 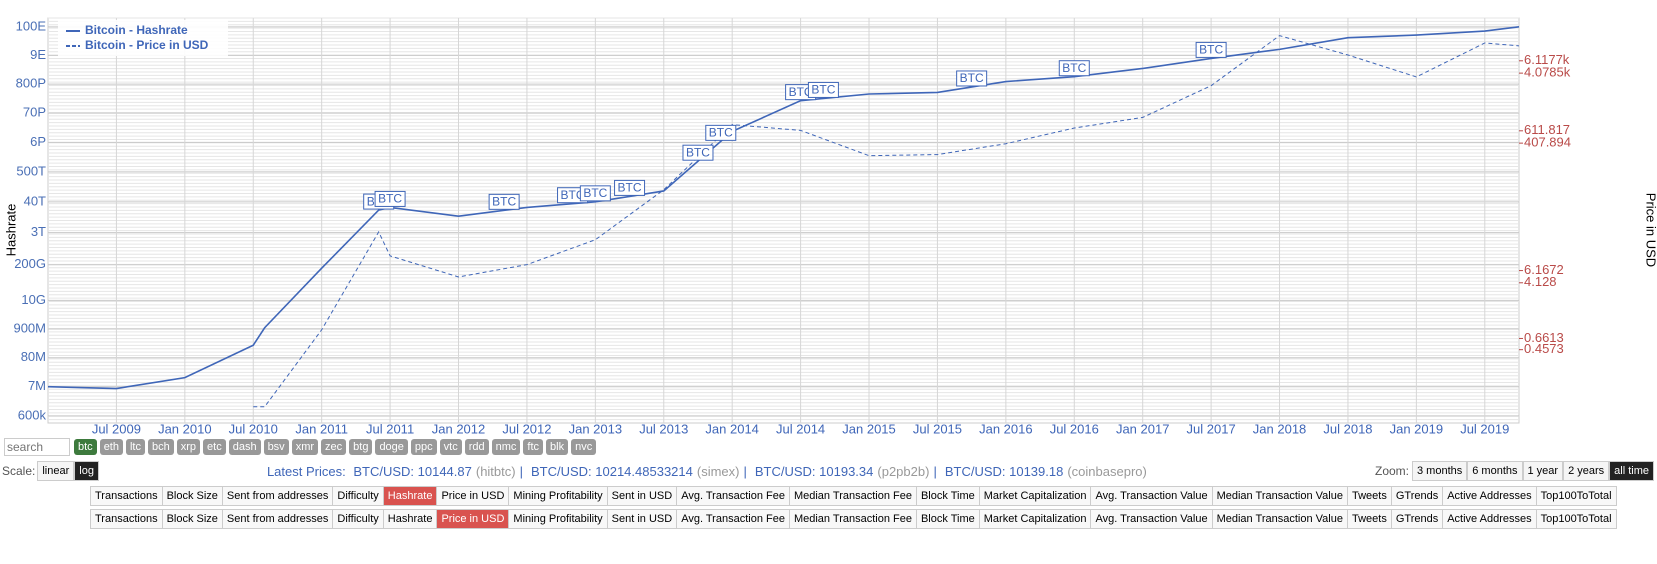 I want to click on y-tick-label: 3T, so click(x=38, y=231).